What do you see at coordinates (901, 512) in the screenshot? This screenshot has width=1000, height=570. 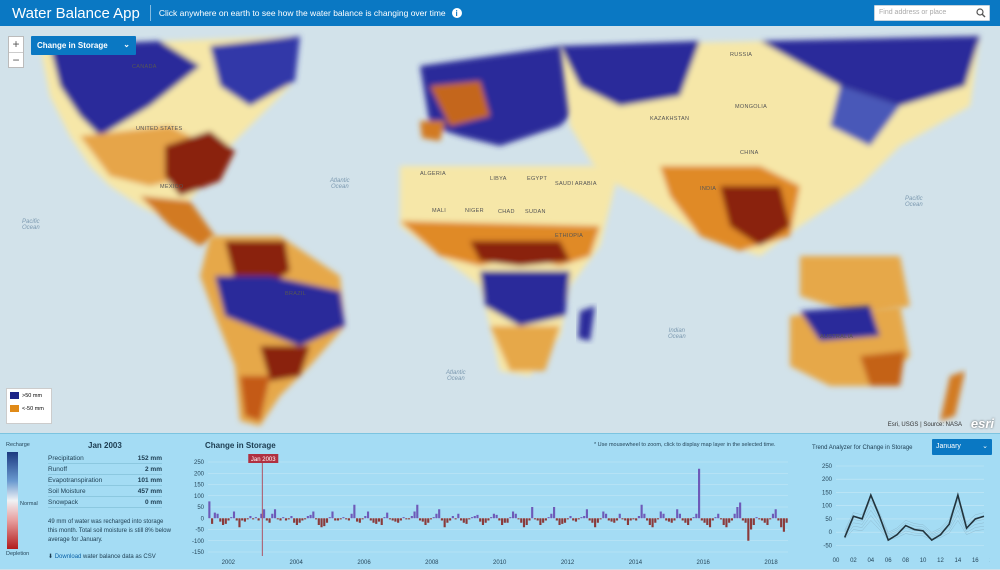 I see `trend-line-chart: 250 200 150 100 50 0 -50 00 02 04 06 08 10 12 14 16 18` at bounding box center [901, 512].